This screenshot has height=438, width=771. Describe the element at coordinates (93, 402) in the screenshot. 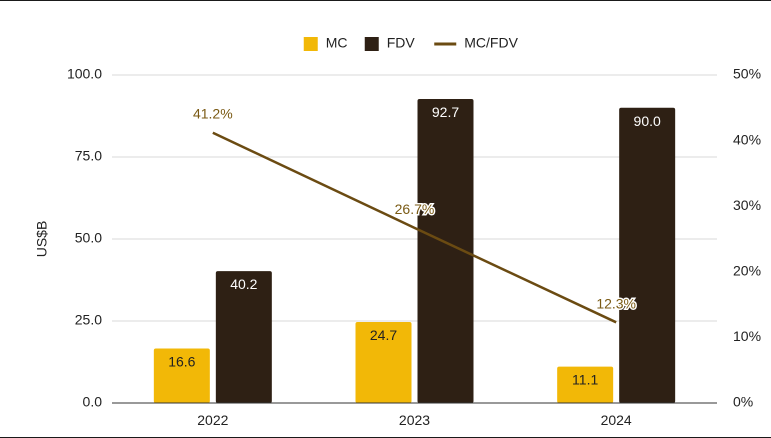

I see `y-tick-label: 0.0` at that location.